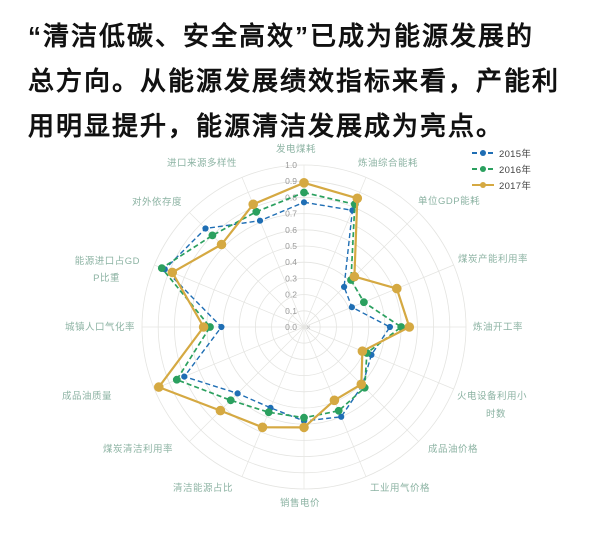  What do you see at coordinates (291, 278) in the screenshot?
I see `radial-tick: 0.3` at bounding box center [291, 278].